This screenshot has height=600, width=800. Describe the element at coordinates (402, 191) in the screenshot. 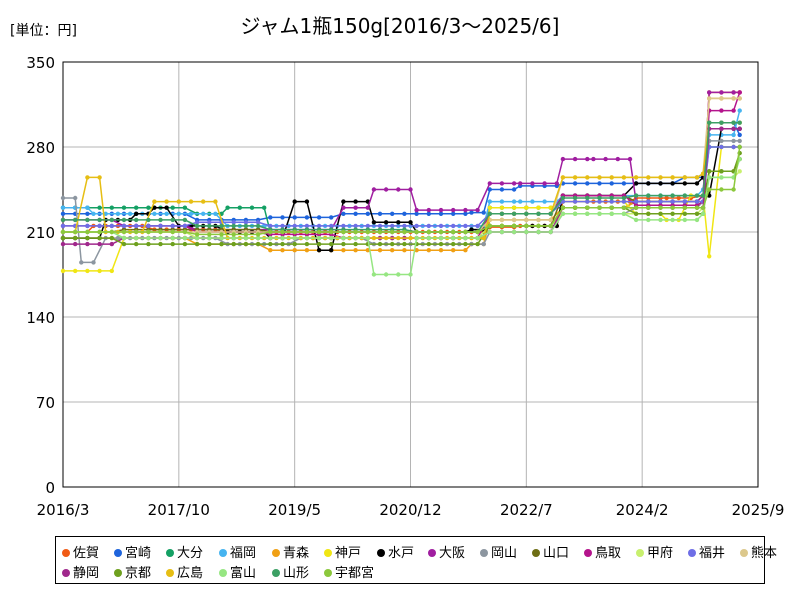

I see `series-line` at that location.